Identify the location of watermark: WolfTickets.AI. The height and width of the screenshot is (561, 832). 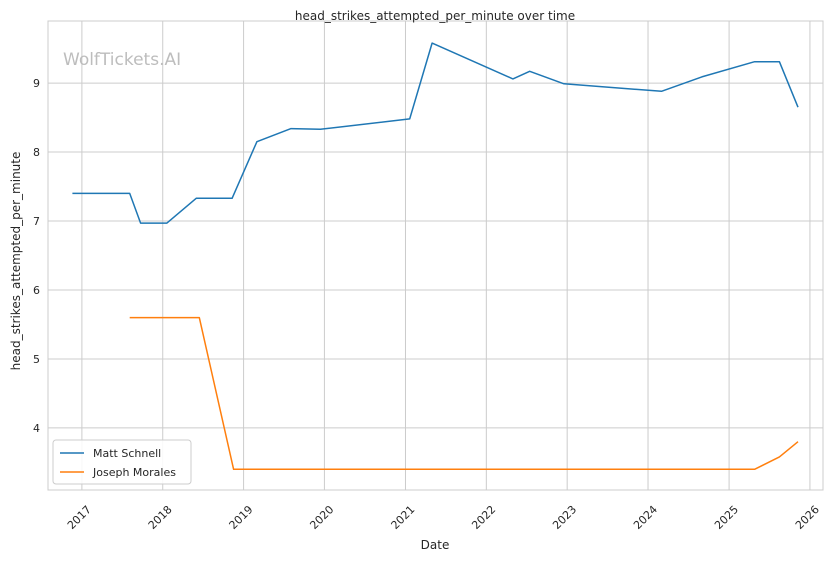
(122, 60).